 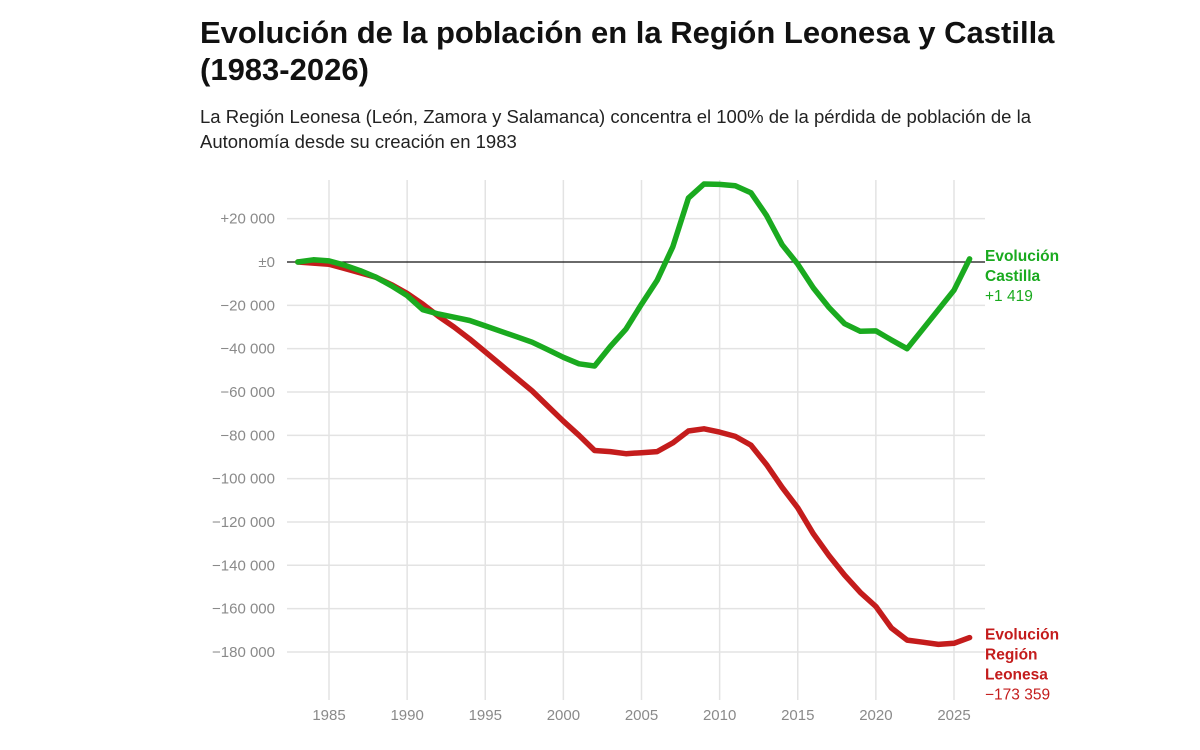 I want to click on x-tick-label: 2025, so click(x=953, y=715).